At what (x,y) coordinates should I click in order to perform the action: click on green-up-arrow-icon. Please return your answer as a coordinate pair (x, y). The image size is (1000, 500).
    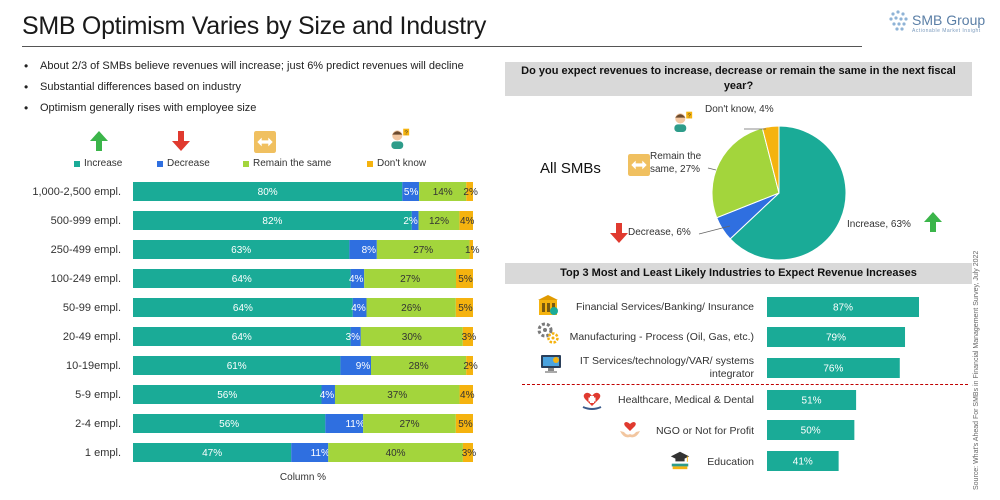
    Looking at the image, I should click on (933, 222).